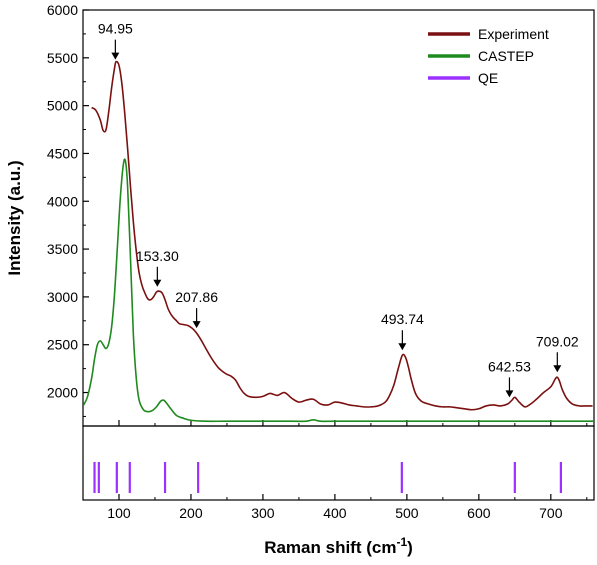 Image resolution: width=597 pixels, height=565 pixels. I want to click on y-axis-title: Intensity (a.u.), so click(14, 217).